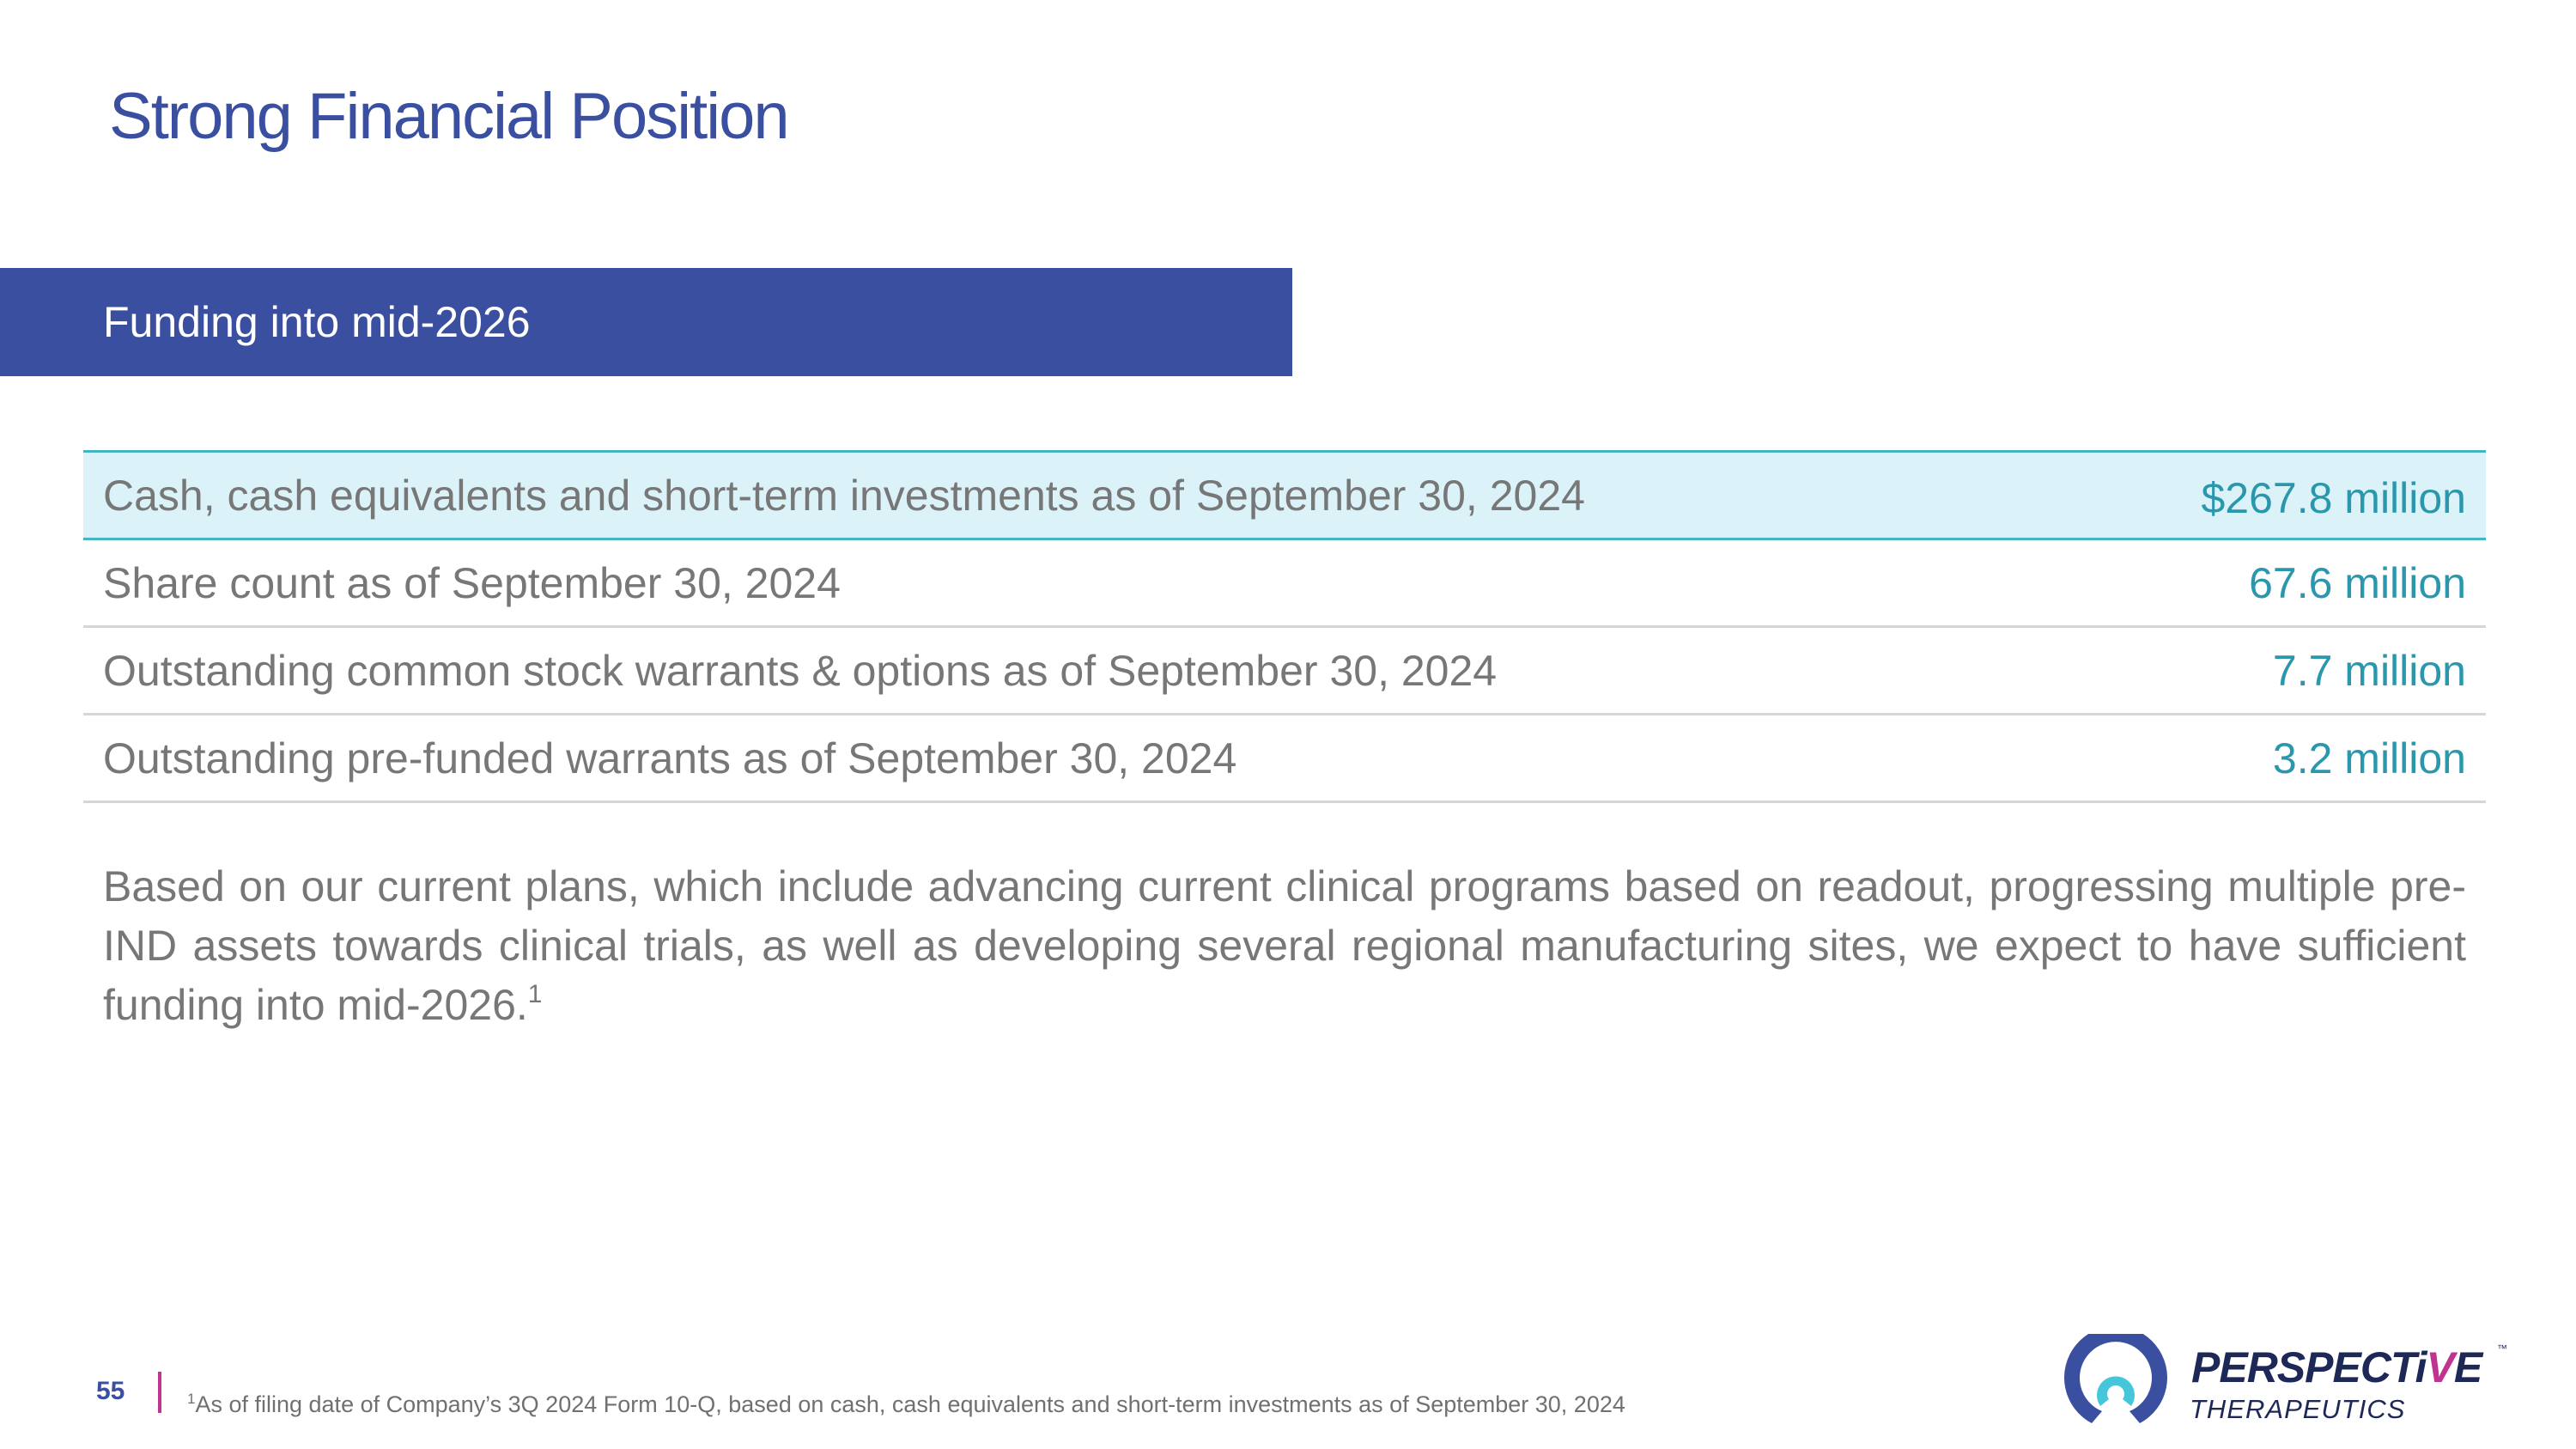 The image size is (2576, 1449). Describe the element at coordinates (472, 582) in the screenshot. I see `row-label: Share count as of September 30, 2024` at that location.